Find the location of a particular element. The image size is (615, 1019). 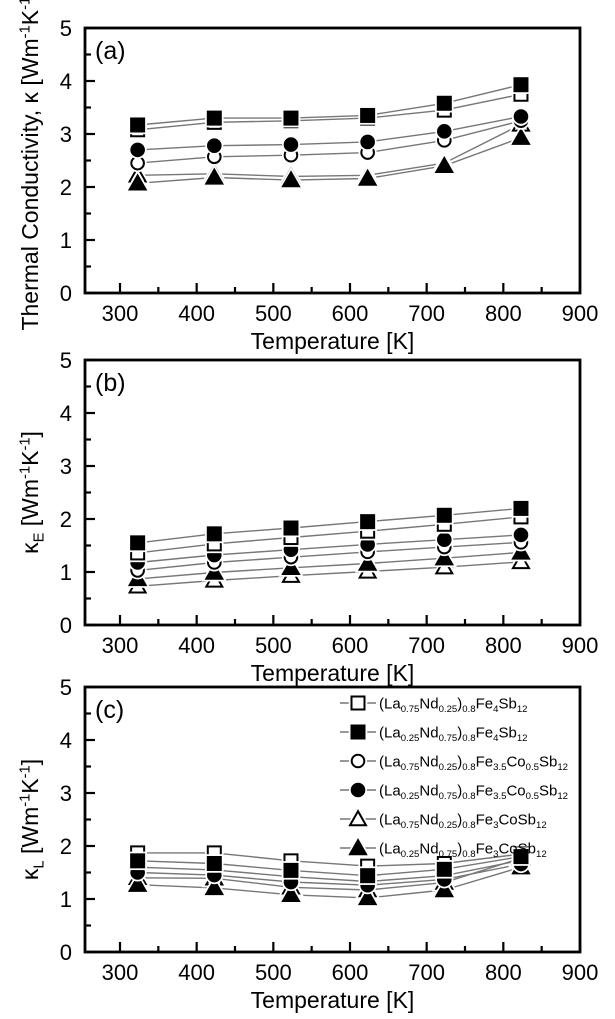

panel-label: (c) is located at coordinates (109, 710).